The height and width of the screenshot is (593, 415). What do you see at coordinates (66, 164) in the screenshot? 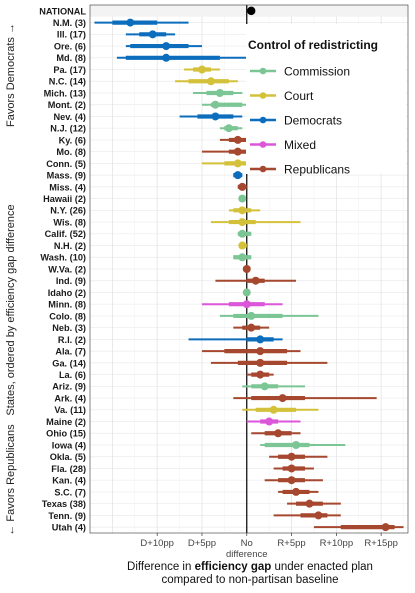
I see `state-label-conn-5: Conn. (5)` at bounding box center [66, 164].